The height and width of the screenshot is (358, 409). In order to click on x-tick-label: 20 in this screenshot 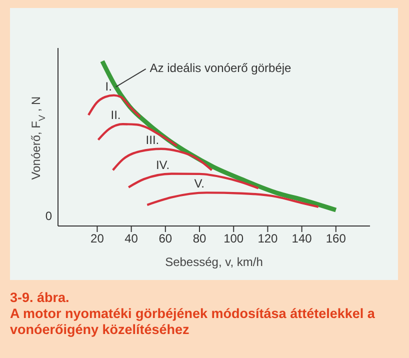, I will do `click(97, 239)`.